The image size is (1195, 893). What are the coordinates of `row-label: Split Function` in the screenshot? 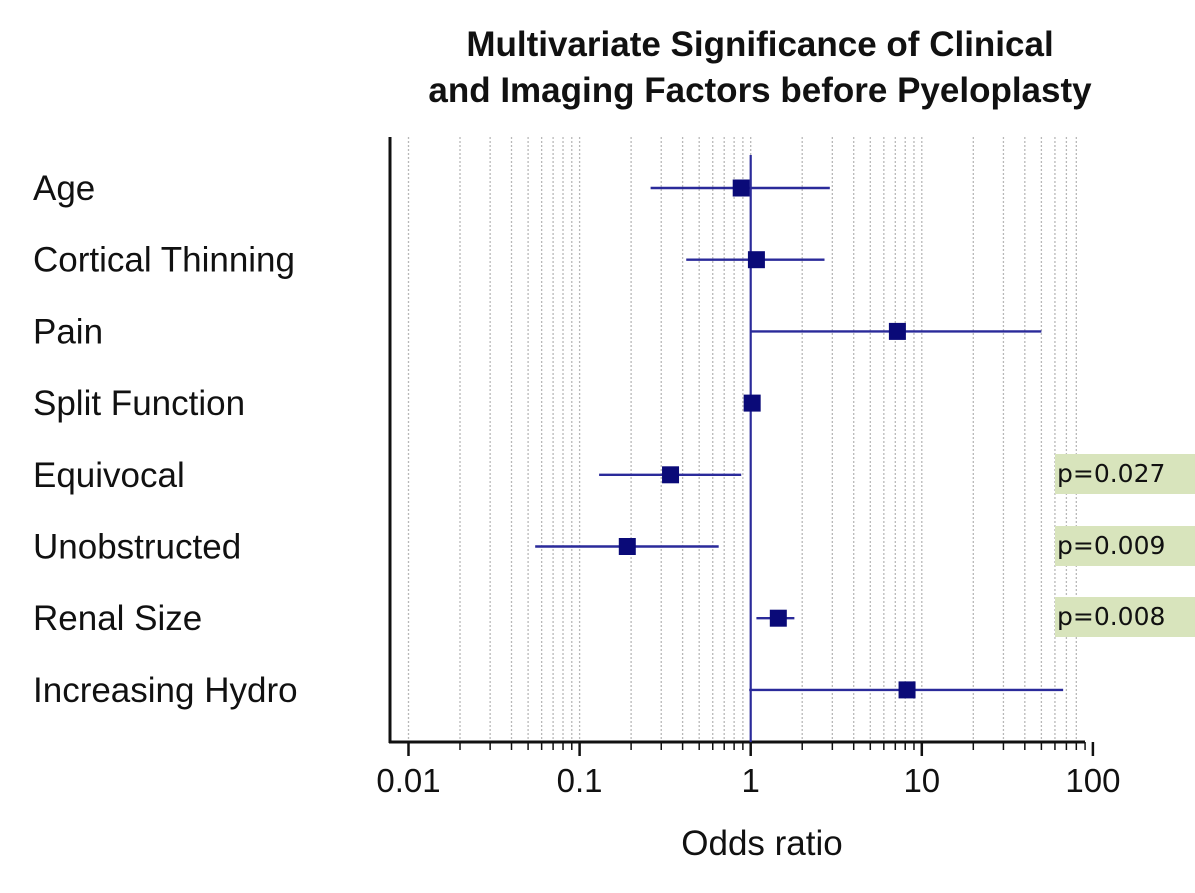 It's located at (139, 403).